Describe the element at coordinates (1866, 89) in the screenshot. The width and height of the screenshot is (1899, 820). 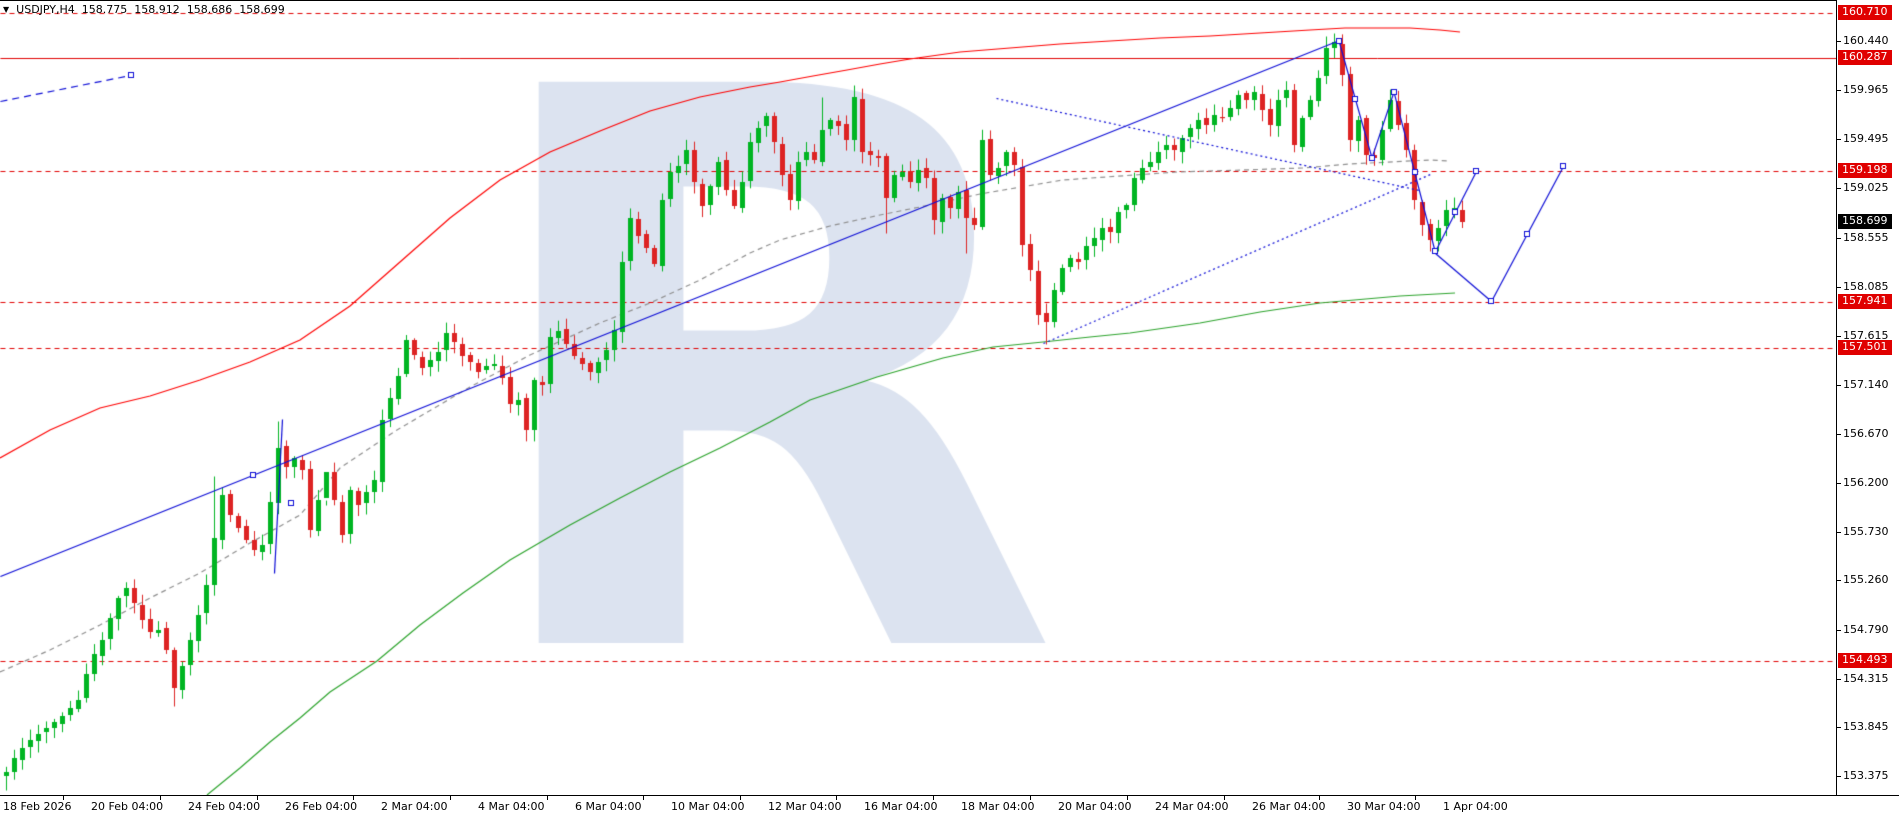
I see `price-tick-label: 159.965` at that location.